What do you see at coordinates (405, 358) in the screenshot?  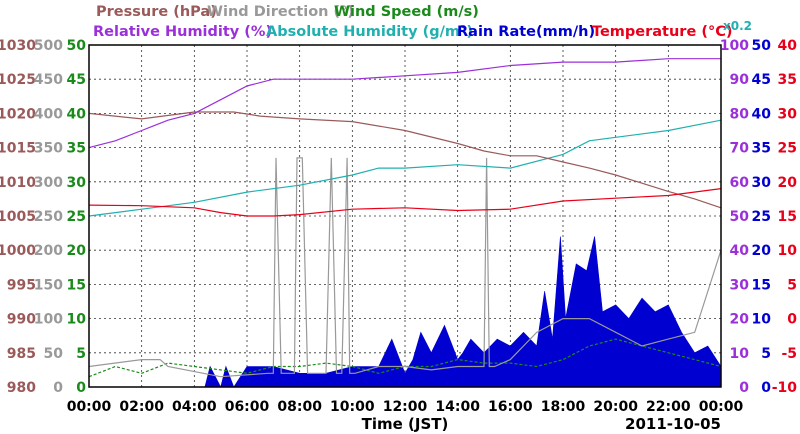 I see `series-wind-speed-m-s` at bounding box center [405, 358].